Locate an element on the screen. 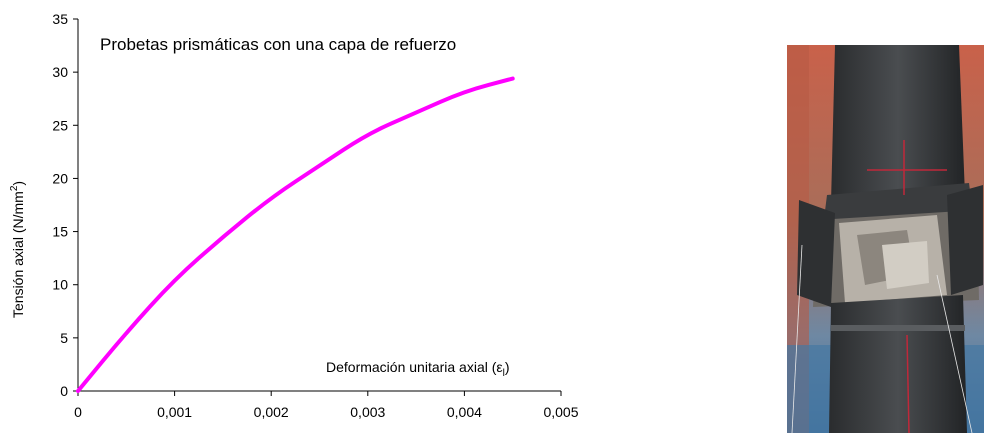 The width and height of the screenshot is (984, 433). x-tick-label: 0,003 is located at coordinates (367, 412).